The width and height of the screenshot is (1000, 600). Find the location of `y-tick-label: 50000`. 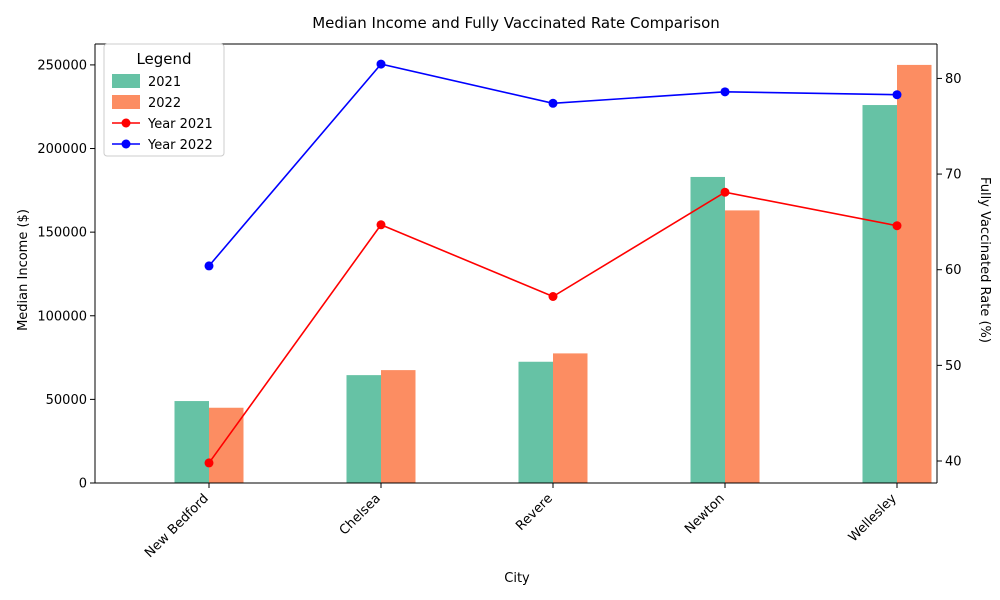

y-tick-label: 50000 is located at coordinates (66, 400).